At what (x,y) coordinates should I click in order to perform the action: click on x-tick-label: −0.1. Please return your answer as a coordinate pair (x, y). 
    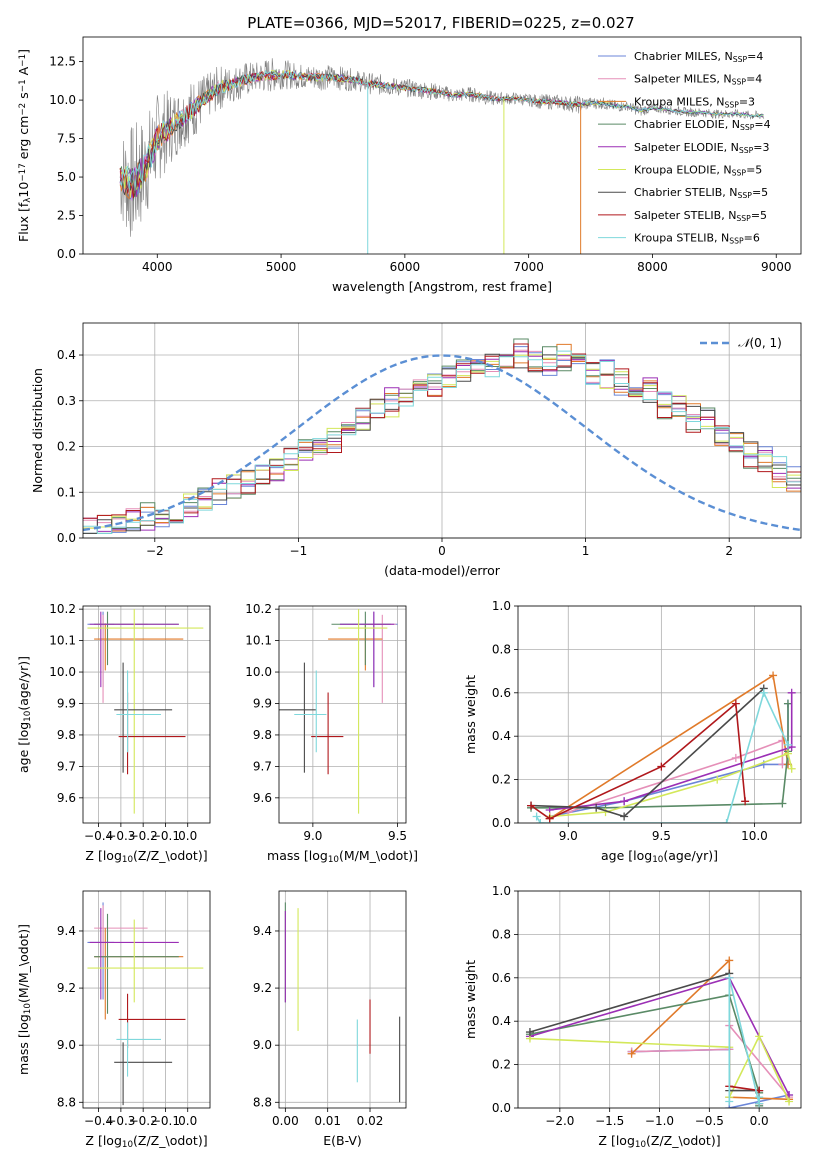
    Looking at the image, I should click on (165, 836).